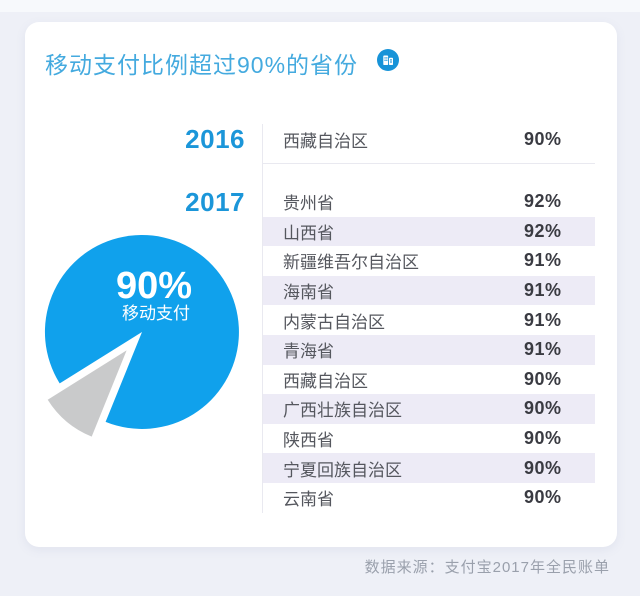 This screenshot has height=596, width=640. I want to click on pie-slice-other, so click(87, 393).